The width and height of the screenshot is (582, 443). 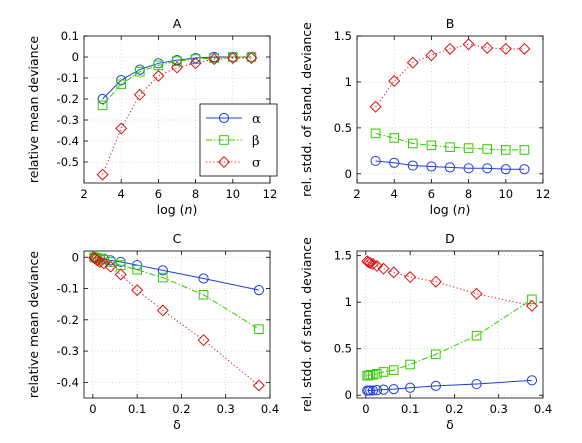 I want to click on x-tick-label: 0.4, so click(x=543, y=409).